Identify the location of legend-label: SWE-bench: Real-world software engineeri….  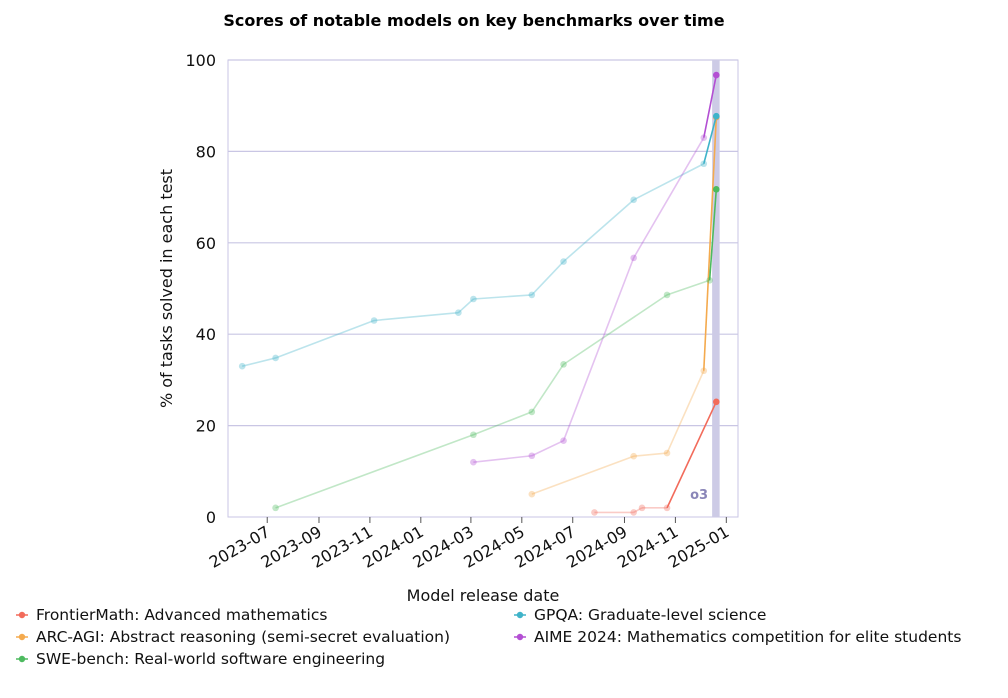
(210, 659).